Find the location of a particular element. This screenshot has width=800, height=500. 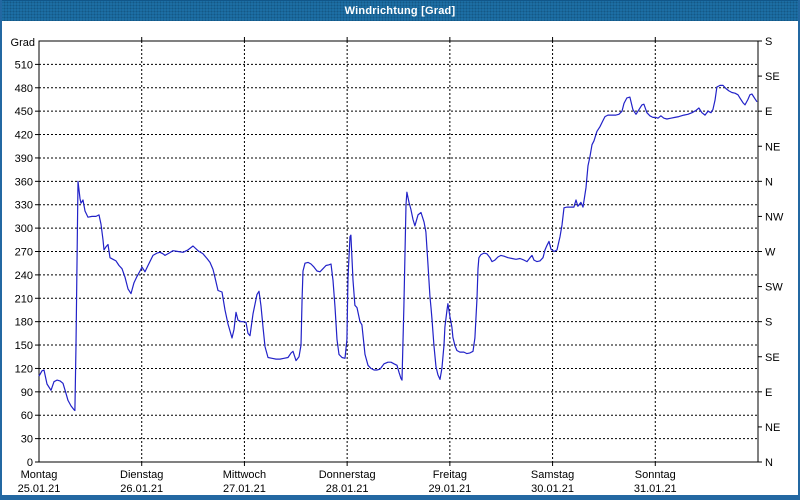

compass-label: NW is located at coordinates (774, 217).